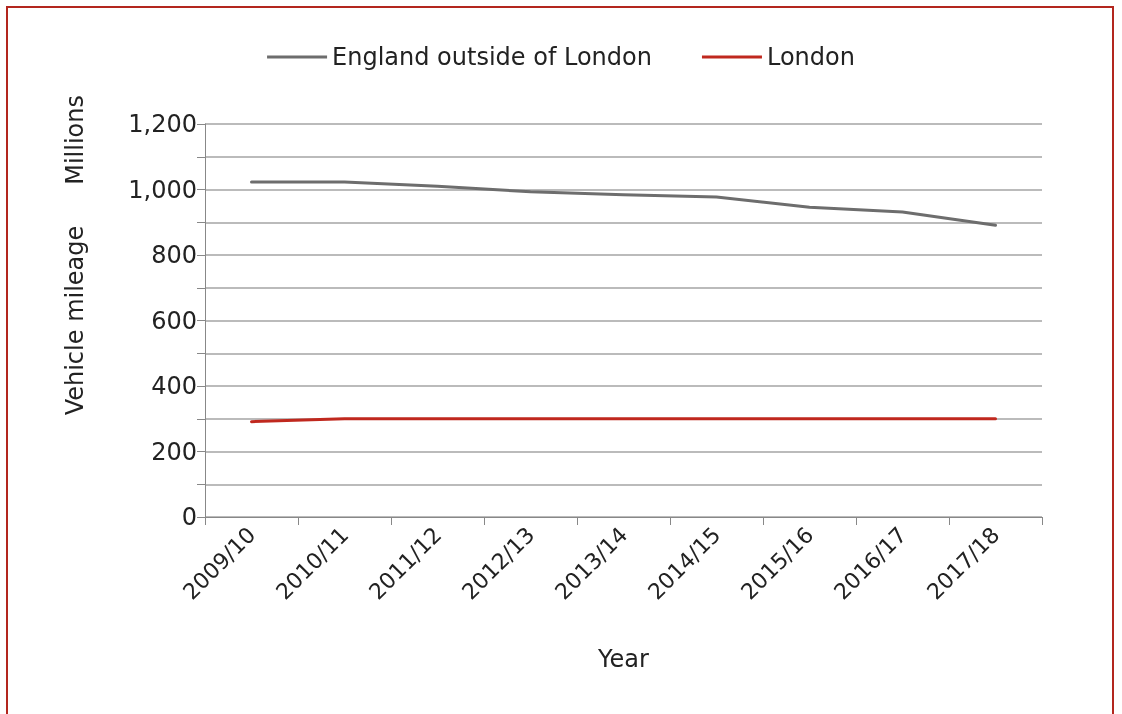 This screenshot has height=714, width=1122. I want to click on y-tick-label: 200, so click(174, 451).